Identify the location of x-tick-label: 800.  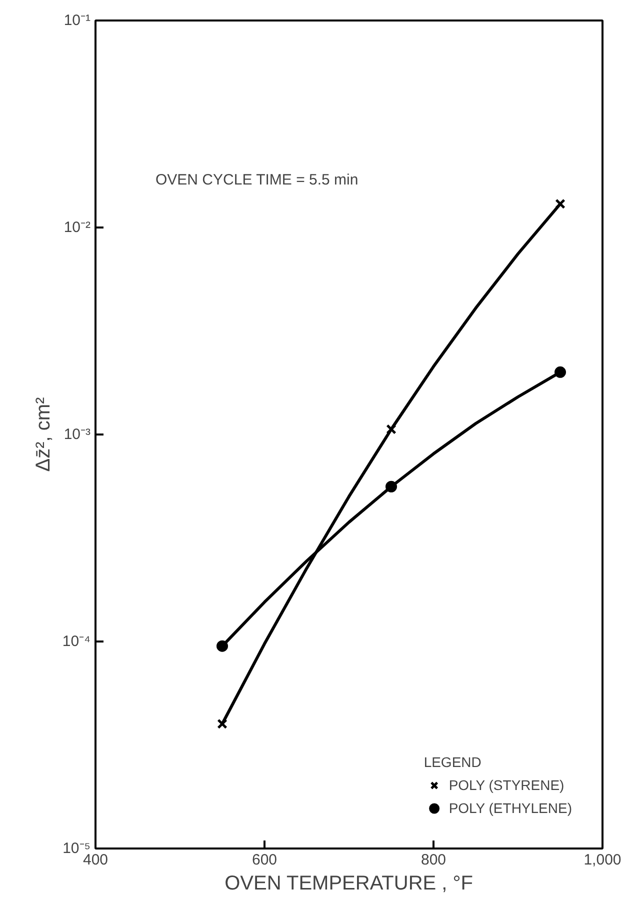
(433, 860).